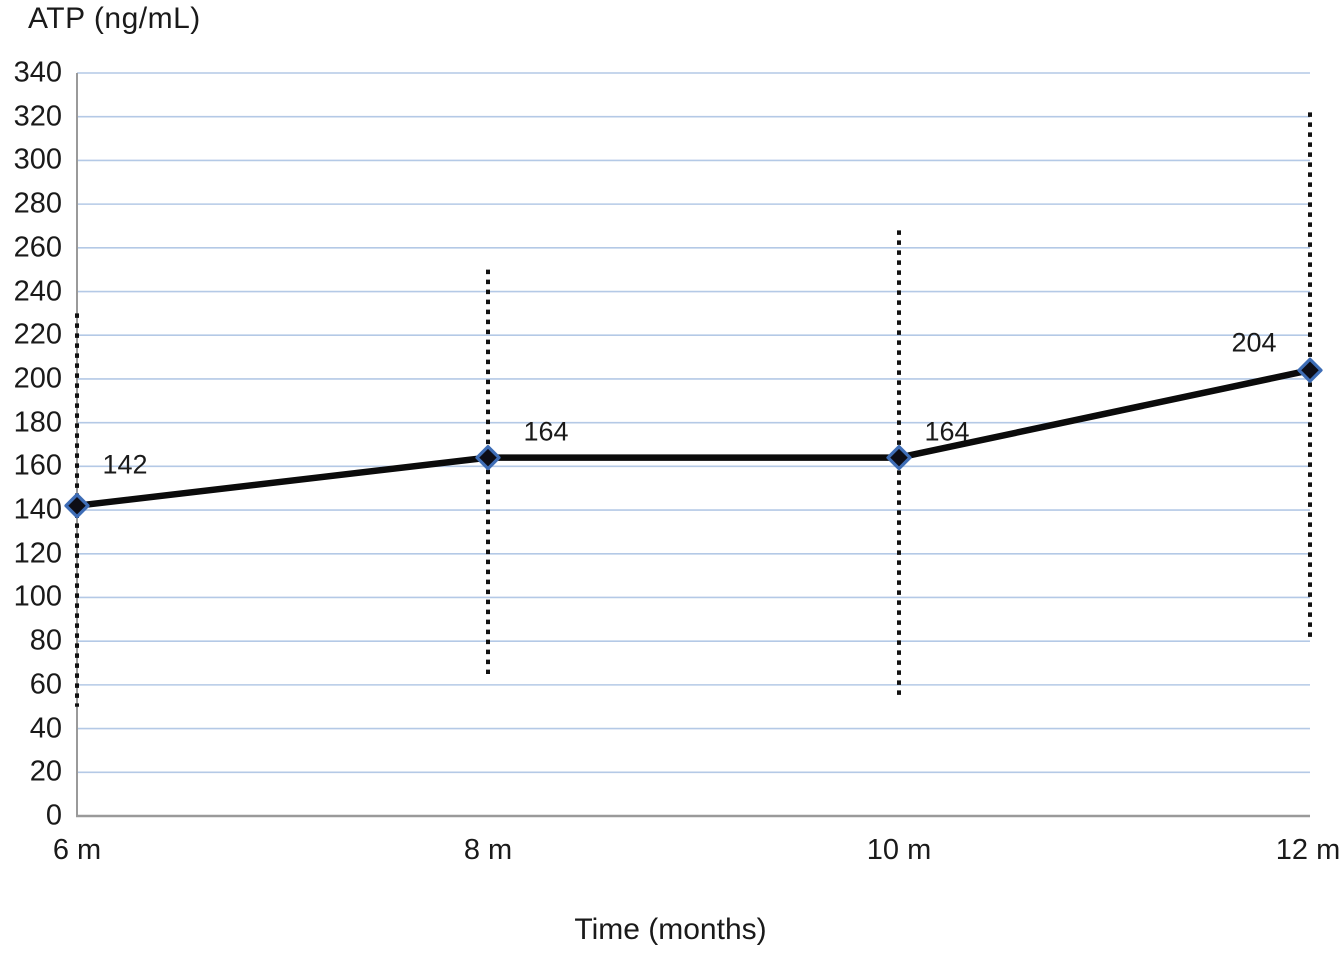 The width and height of the screenshot is (1341, 953). Describe the element at coordinates (37, 291) in the screenshot. I see `y-tick-label: 240` at that location.